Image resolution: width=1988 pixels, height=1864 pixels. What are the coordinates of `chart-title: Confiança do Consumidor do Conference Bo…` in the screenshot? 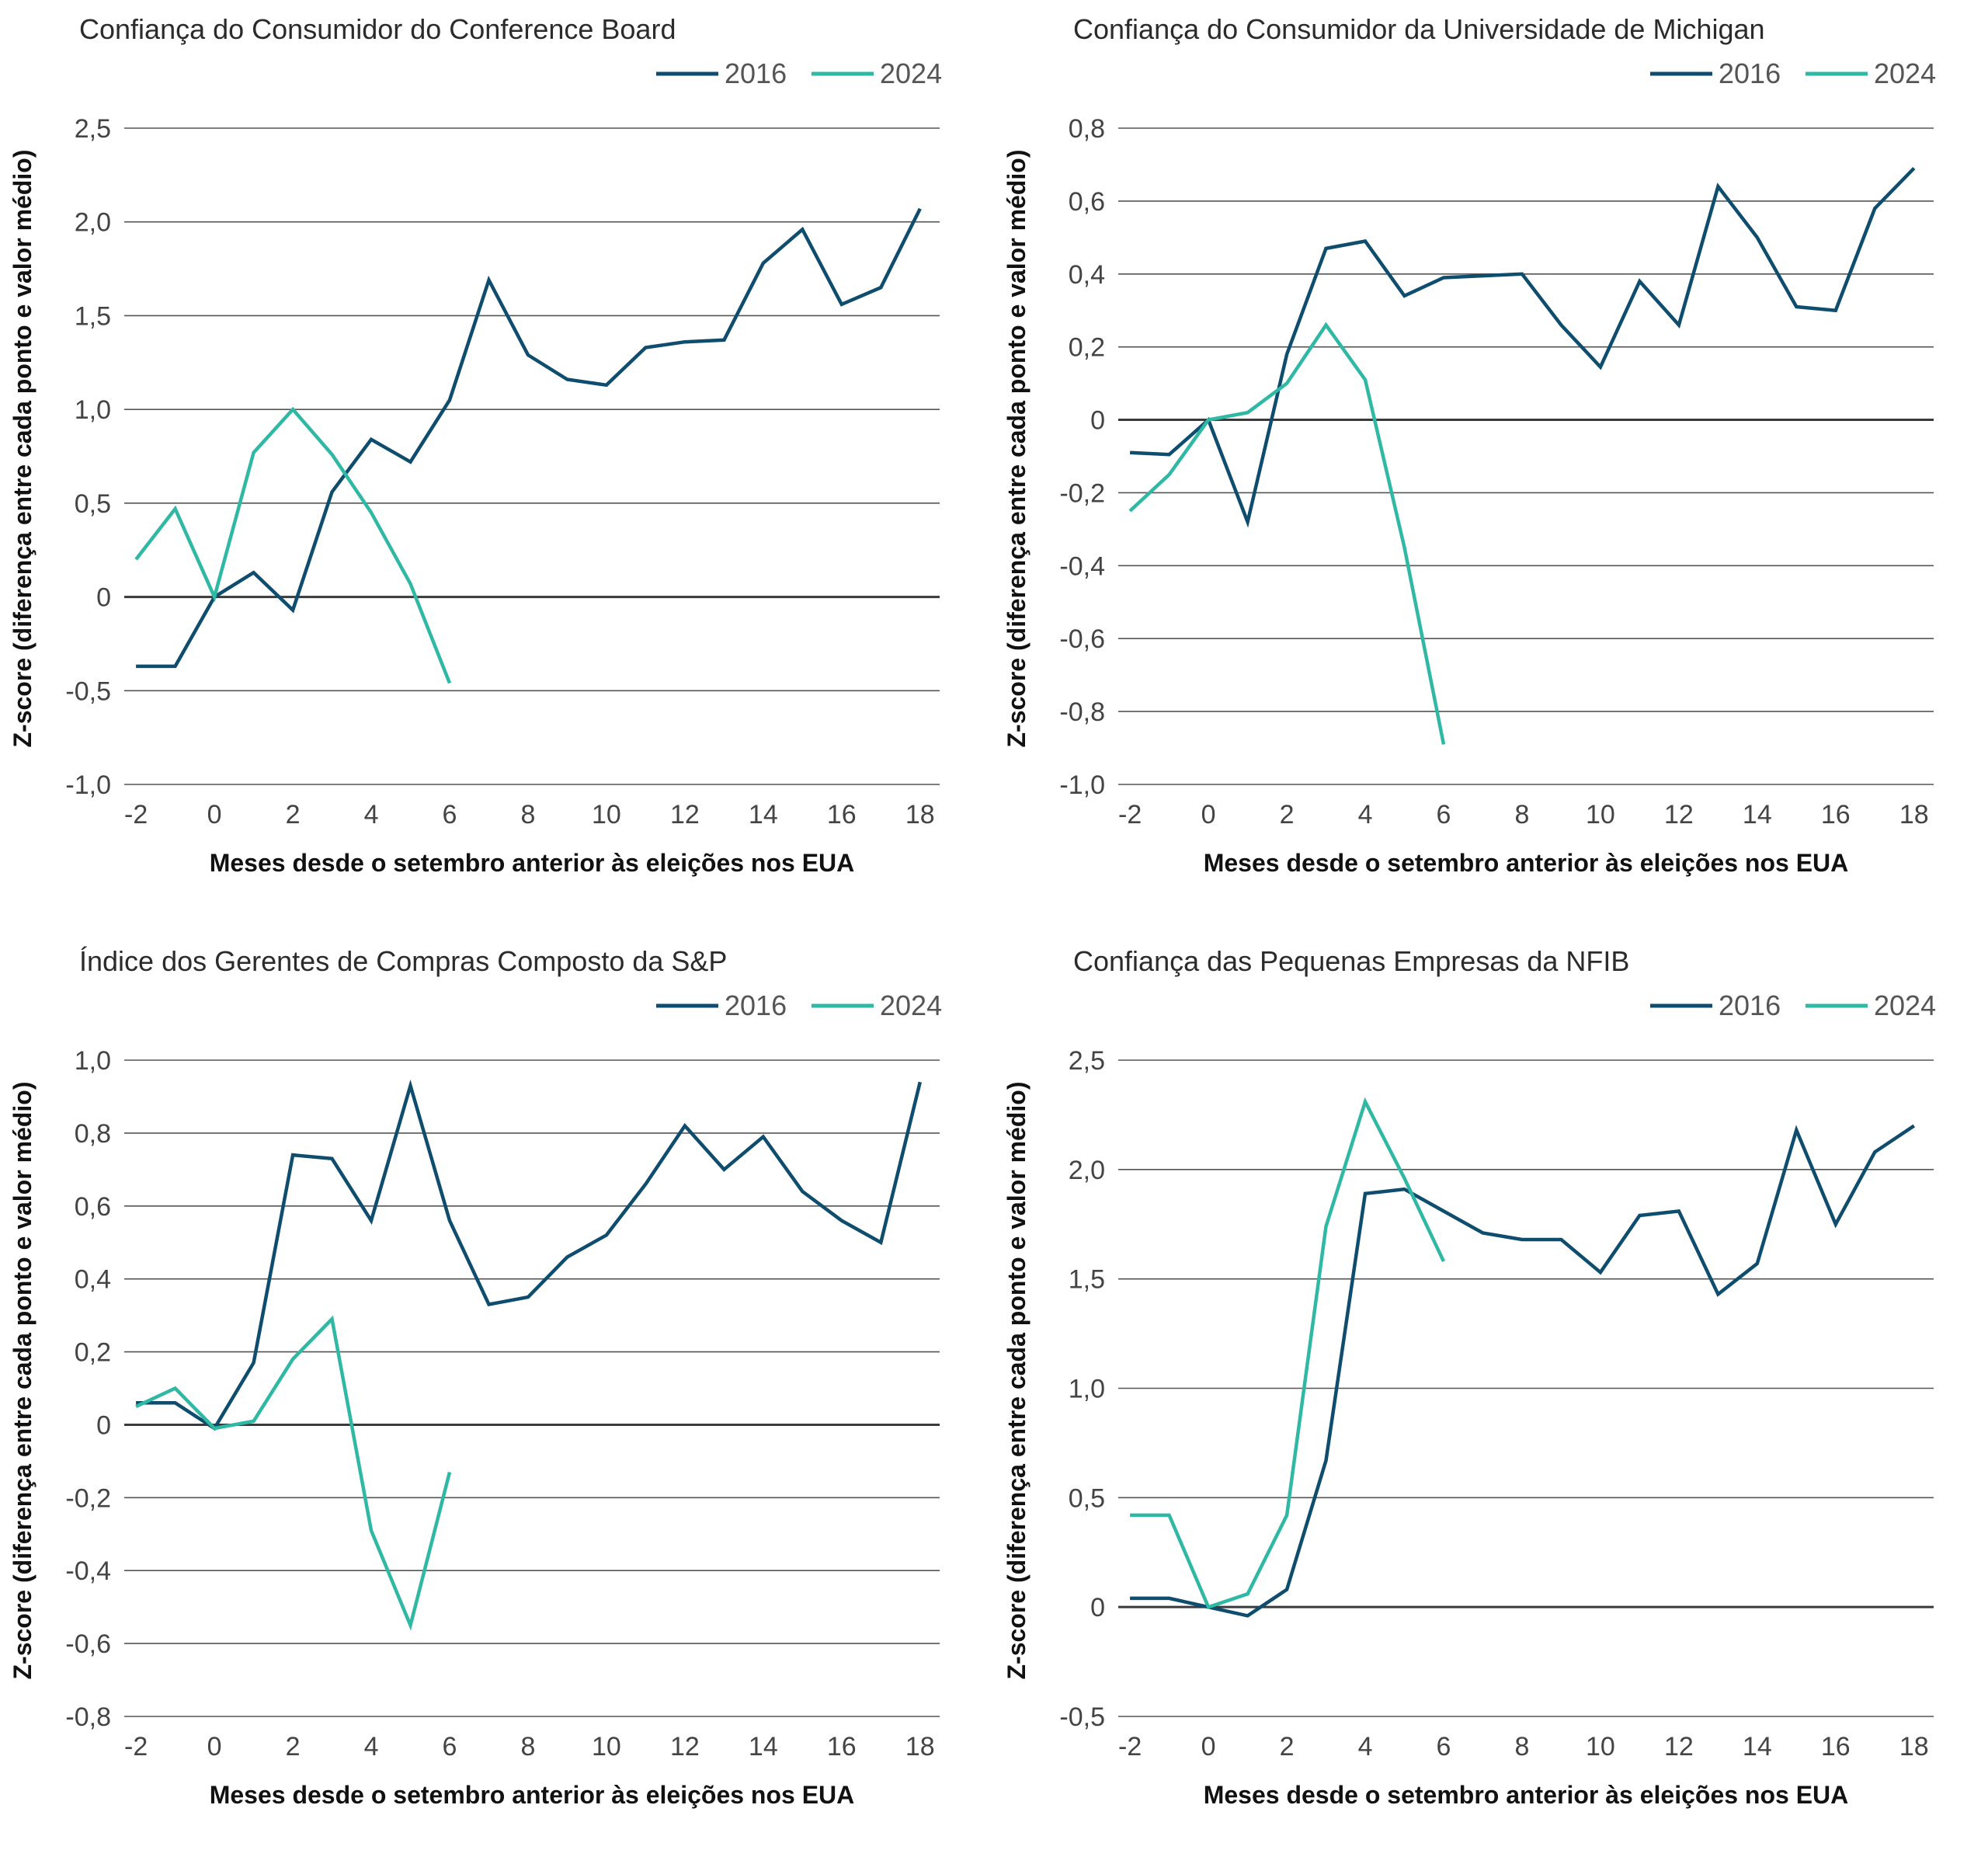 It's located at (378, 29).